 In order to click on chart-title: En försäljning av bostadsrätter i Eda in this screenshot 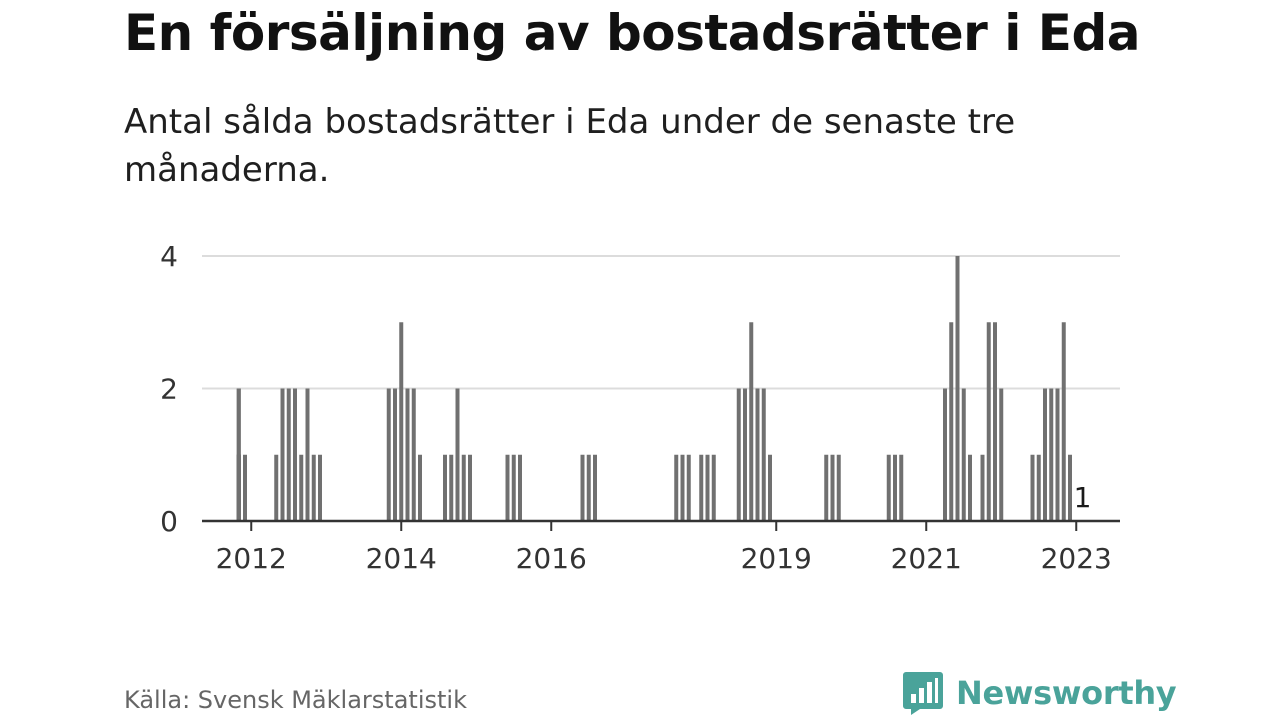, I will do `click(632, 33)`.